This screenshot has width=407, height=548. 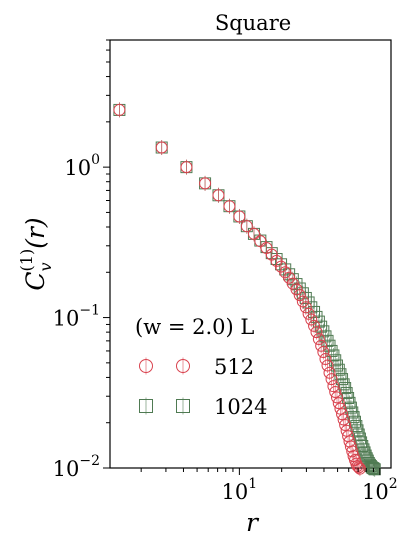 What do you see at coordinates (45, 266) in the screenshot?
I see `y-label-subscript: v` at bounding box center [45, 266].